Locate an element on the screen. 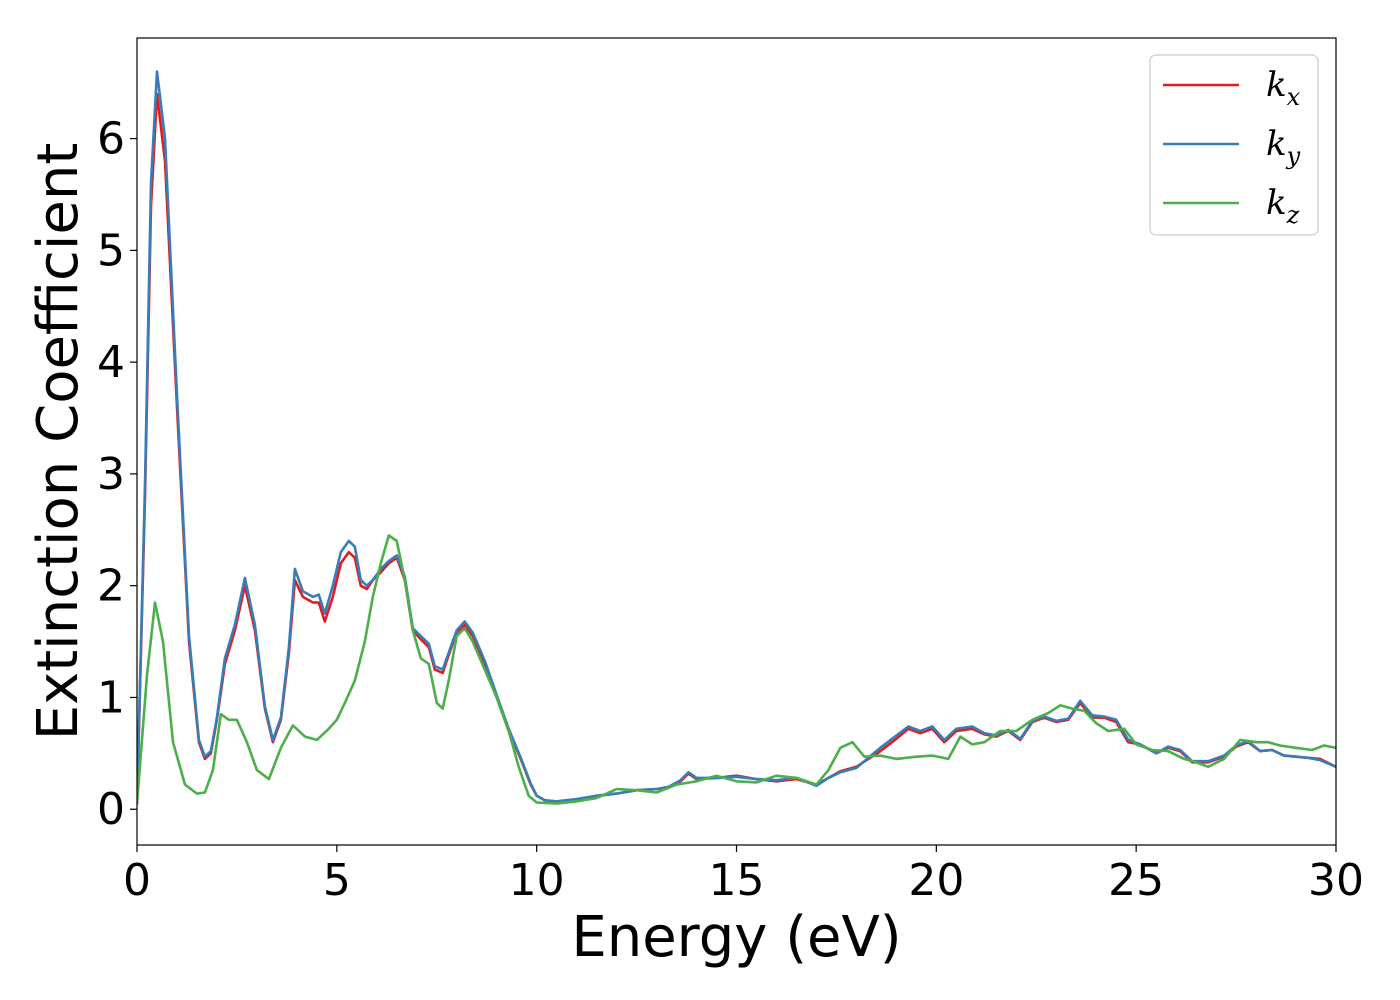 Image resolution: width=1400 pixels, height=1000 pixels. x-tick-label: 25 is located at coordinates (1136, 880).